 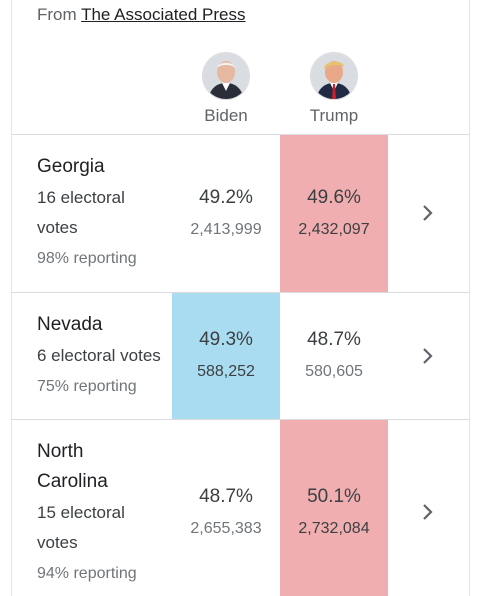 What do you see at coordinates (226, 213) in the screenshot?
I see `biden-result: 49.2% 2,413,999` at bounding box center [226, 213].